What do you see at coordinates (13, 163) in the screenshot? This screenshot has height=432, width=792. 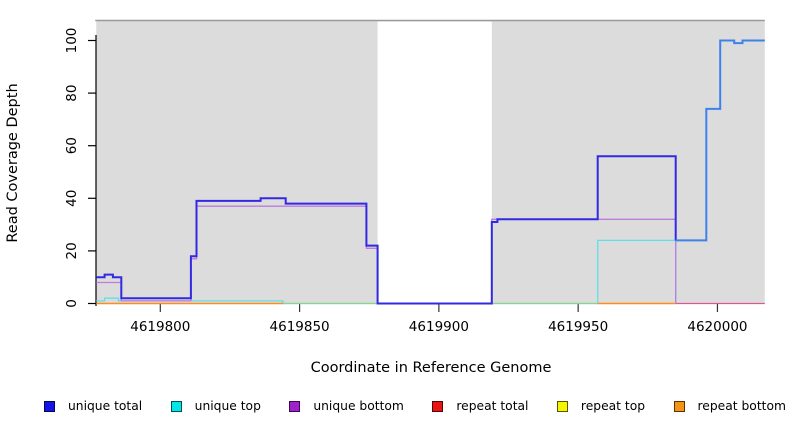 I see `y-axis-title: Read Coverage Depth` at bounding box center [13, 163].